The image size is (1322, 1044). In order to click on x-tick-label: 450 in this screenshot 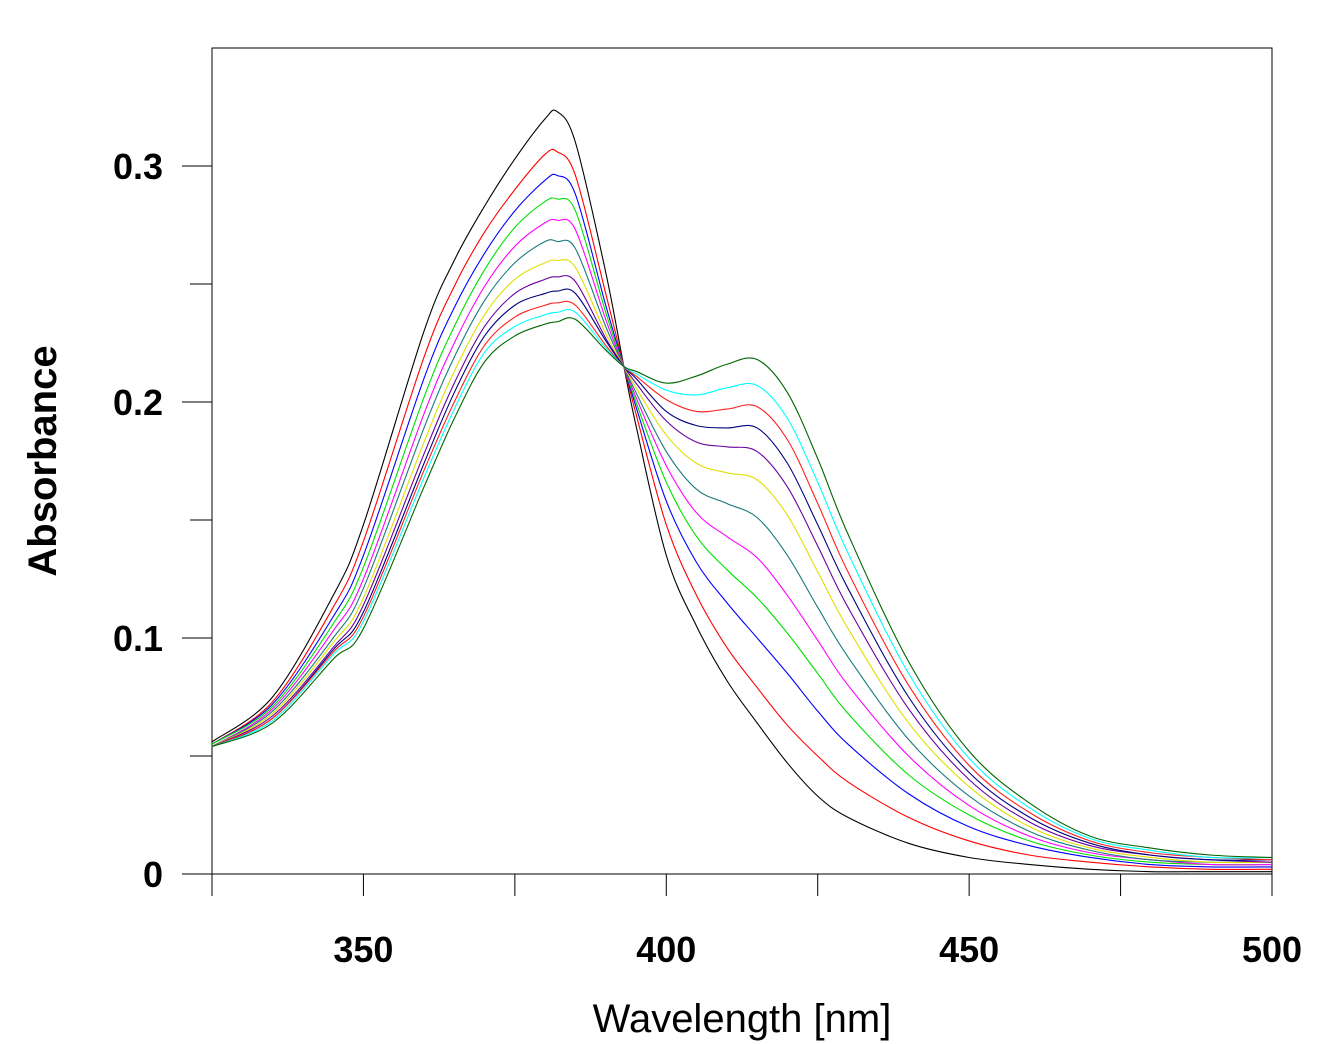, I will do `click(969, 949)`.